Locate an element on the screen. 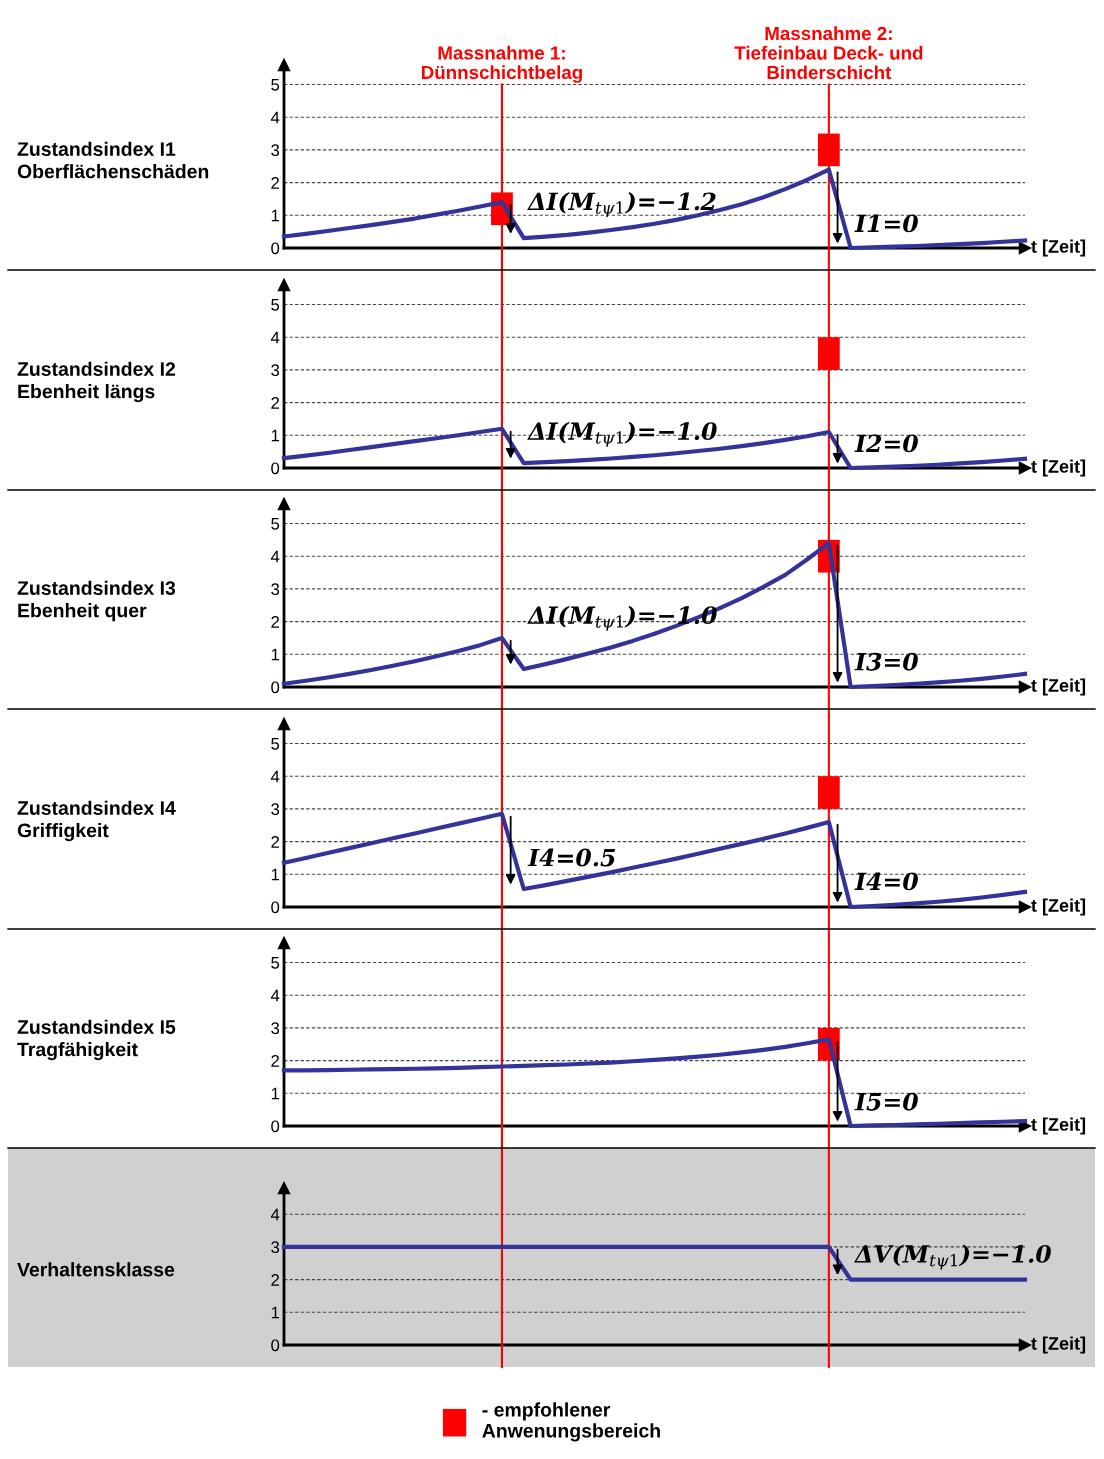  y-axis-title: Zustandsindex I4 Griffigkeit is located at coordinates (96, 821).